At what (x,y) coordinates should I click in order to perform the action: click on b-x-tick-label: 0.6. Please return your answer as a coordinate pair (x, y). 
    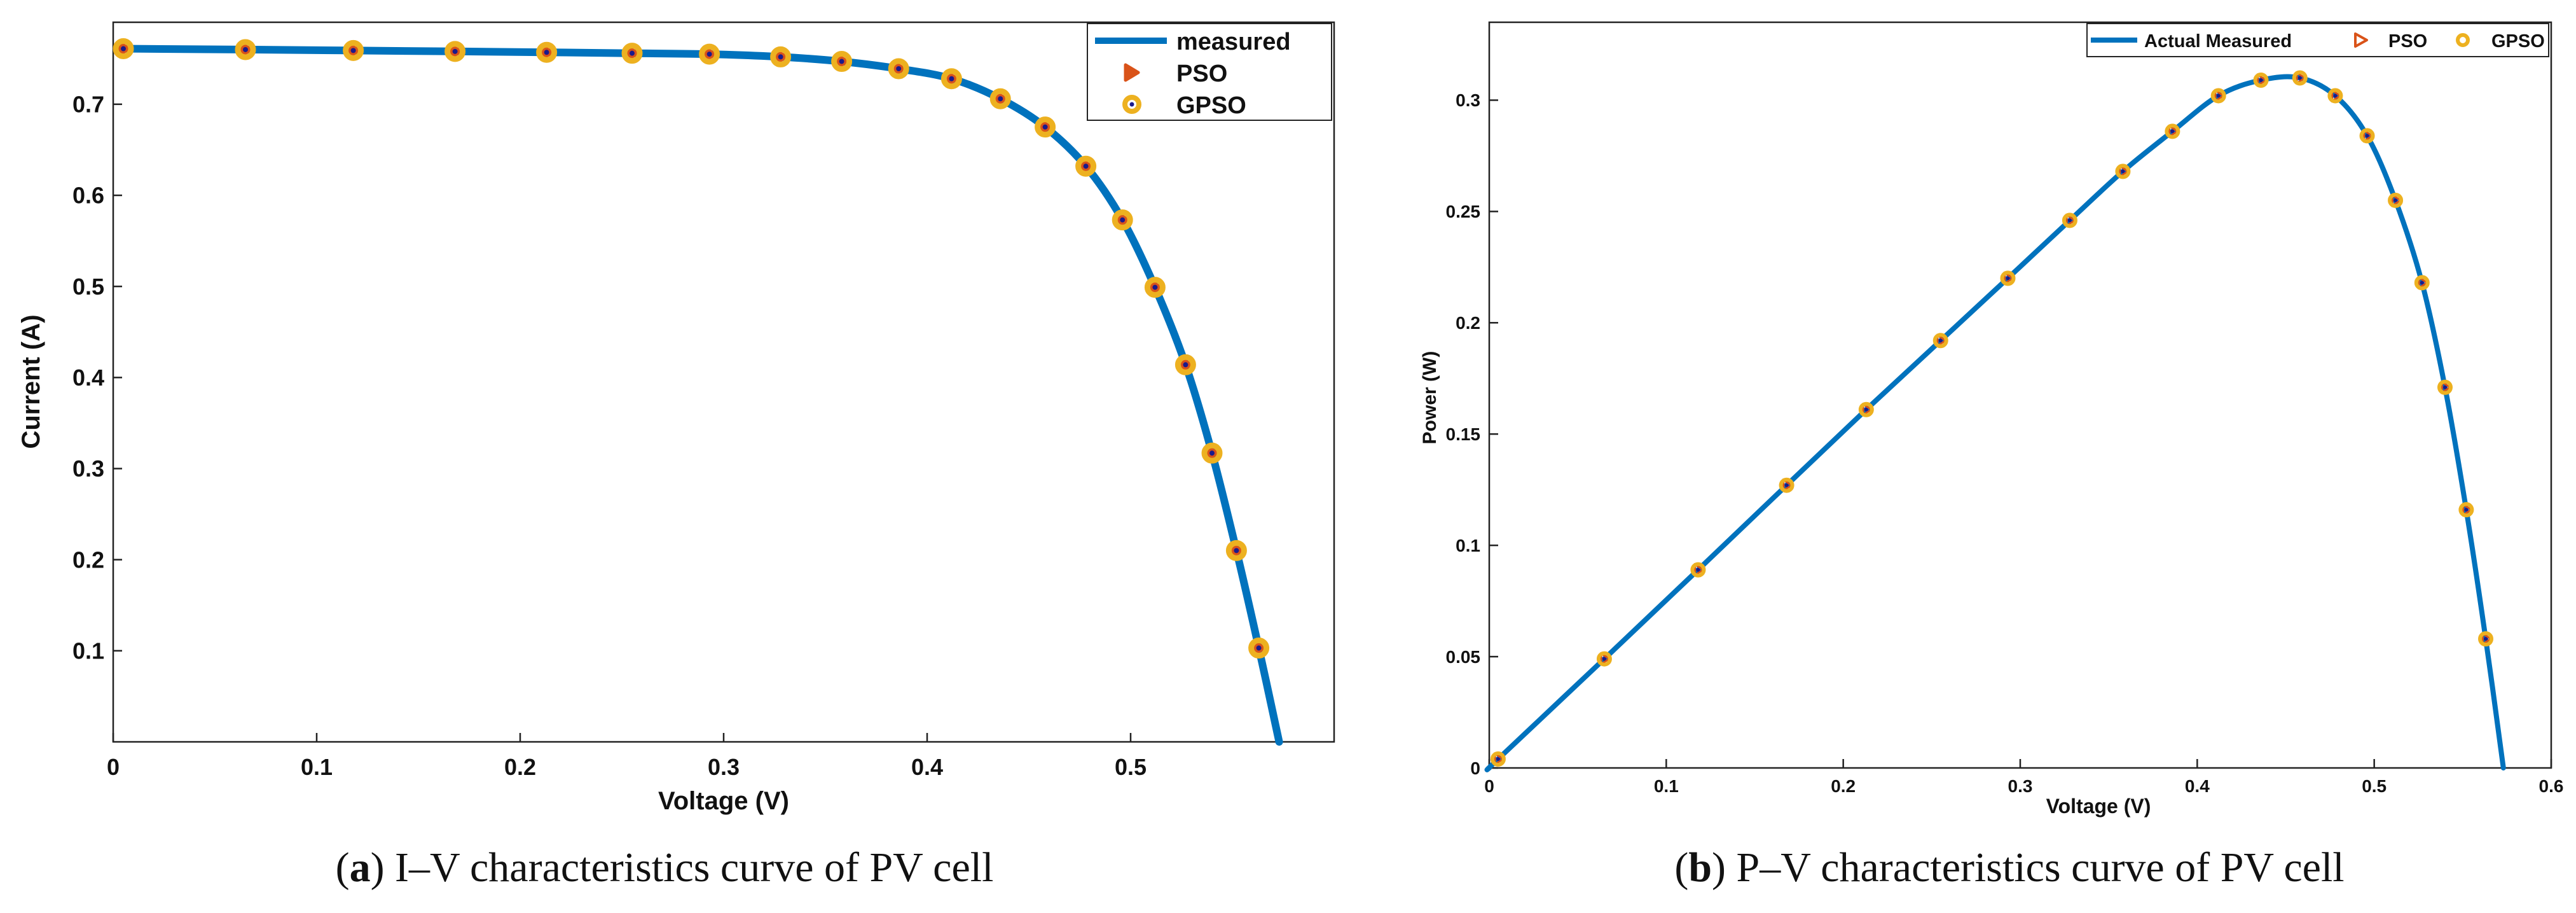
    Looking at the image, I should click on (2551, 786).